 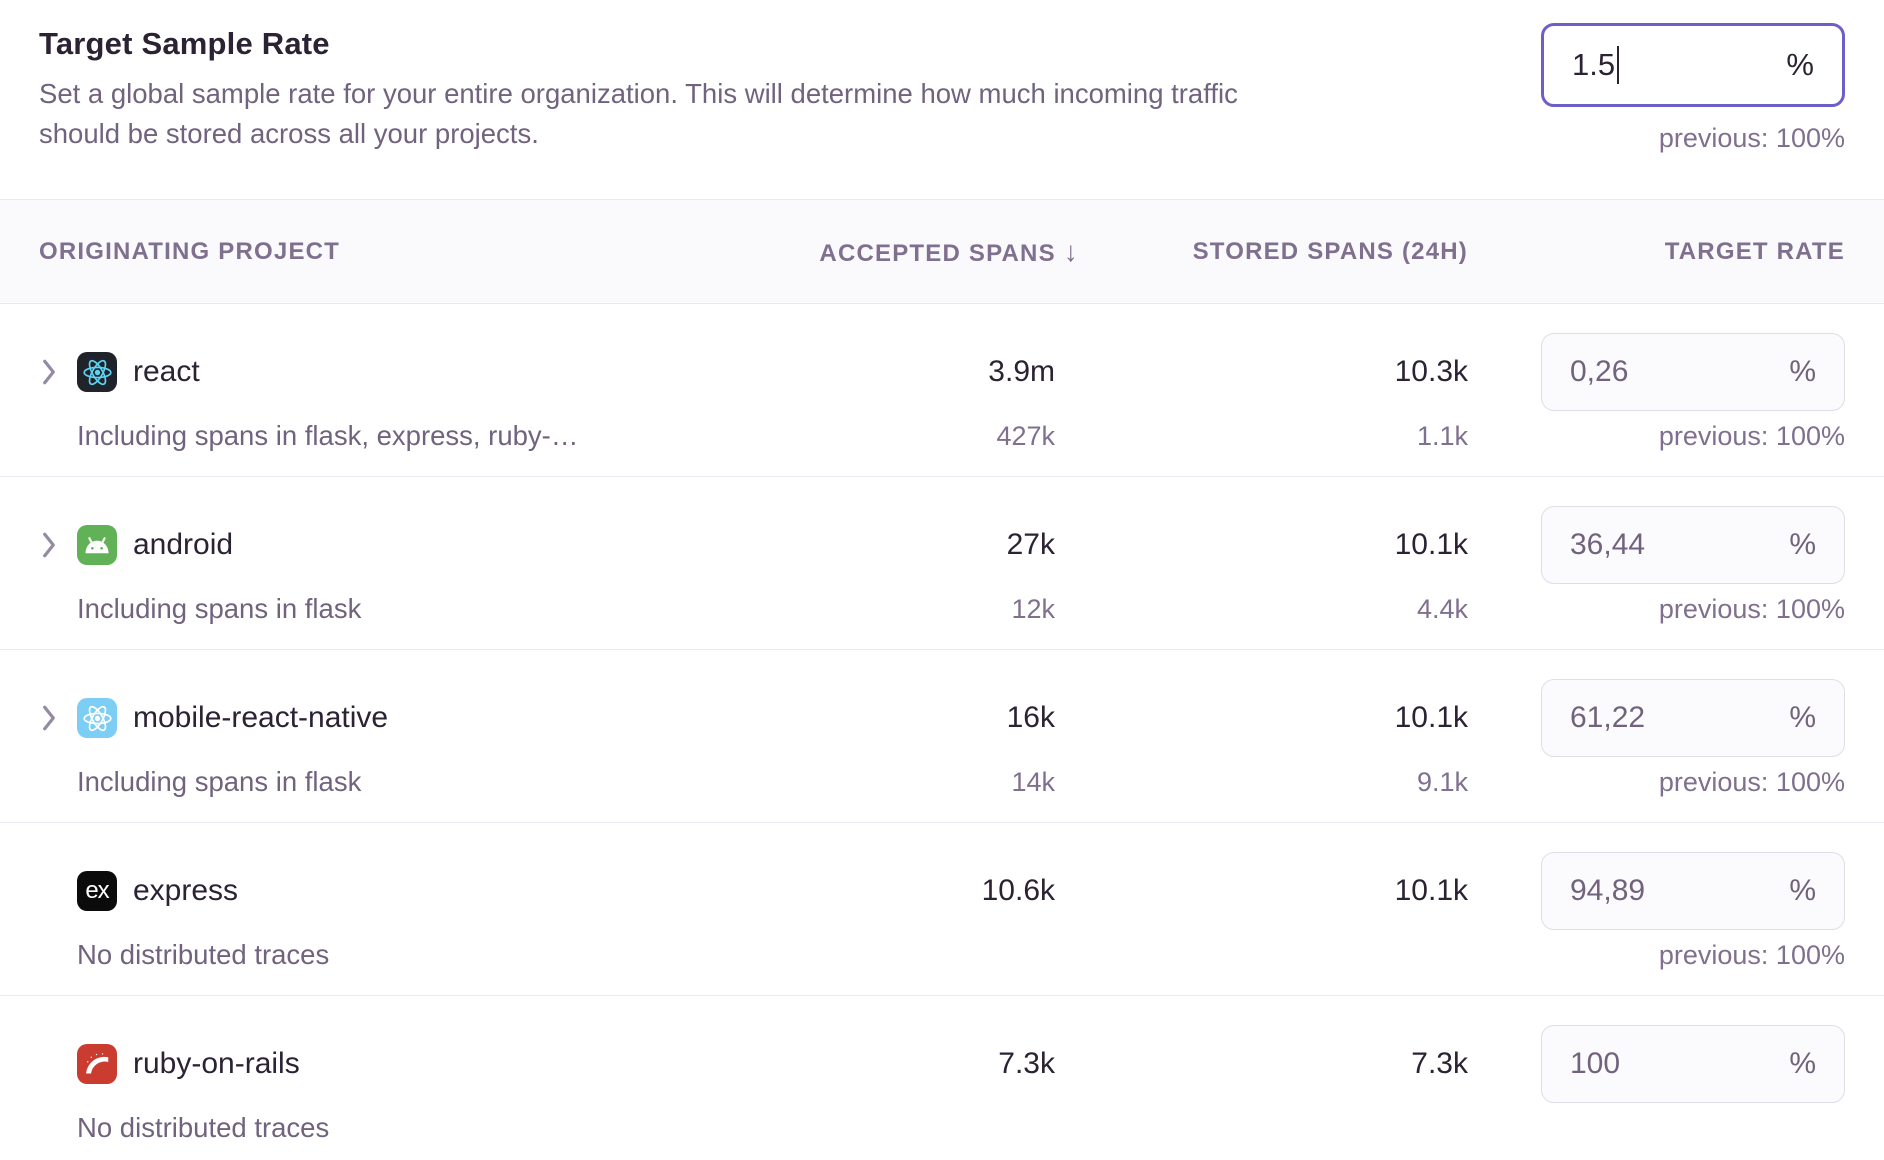 I want to click on project-main-line: mobile-react-native, so click(x=387, y=718).